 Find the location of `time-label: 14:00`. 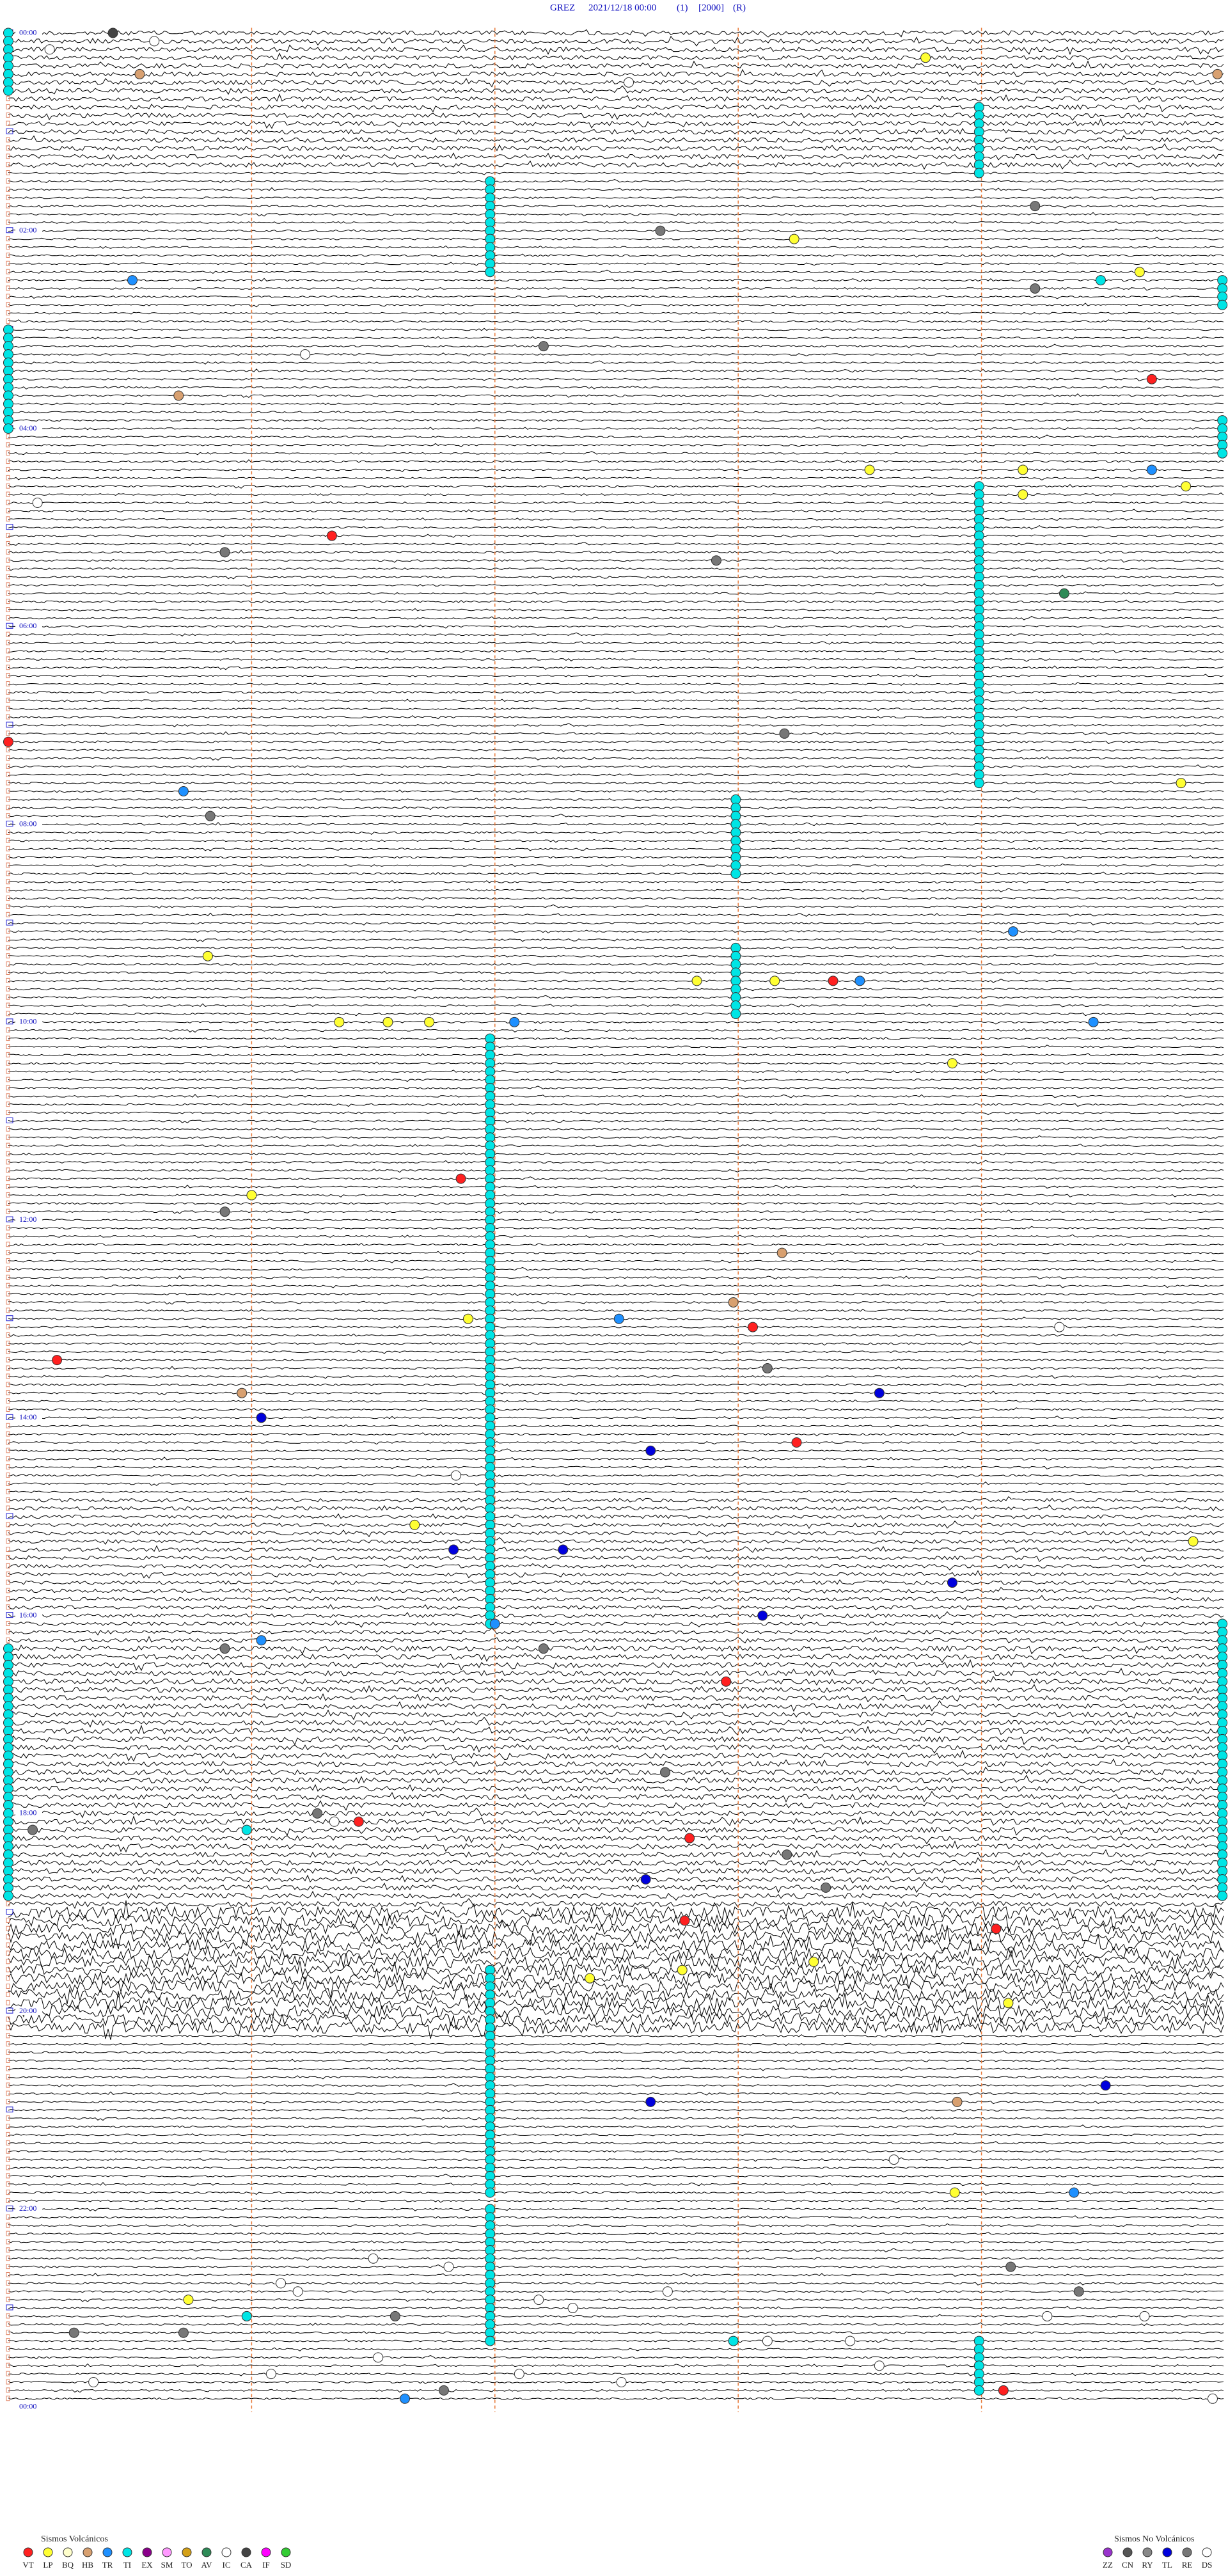

time-label: 14:00 is located at coordinates (27, 1417).